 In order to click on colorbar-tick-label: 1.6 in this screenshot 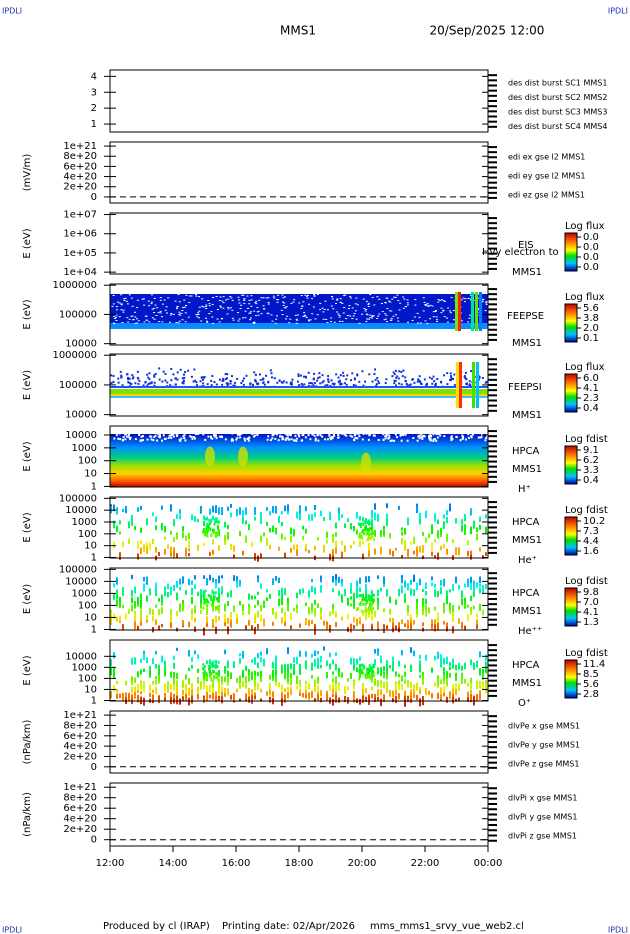, I will do `click(591, 551)`.